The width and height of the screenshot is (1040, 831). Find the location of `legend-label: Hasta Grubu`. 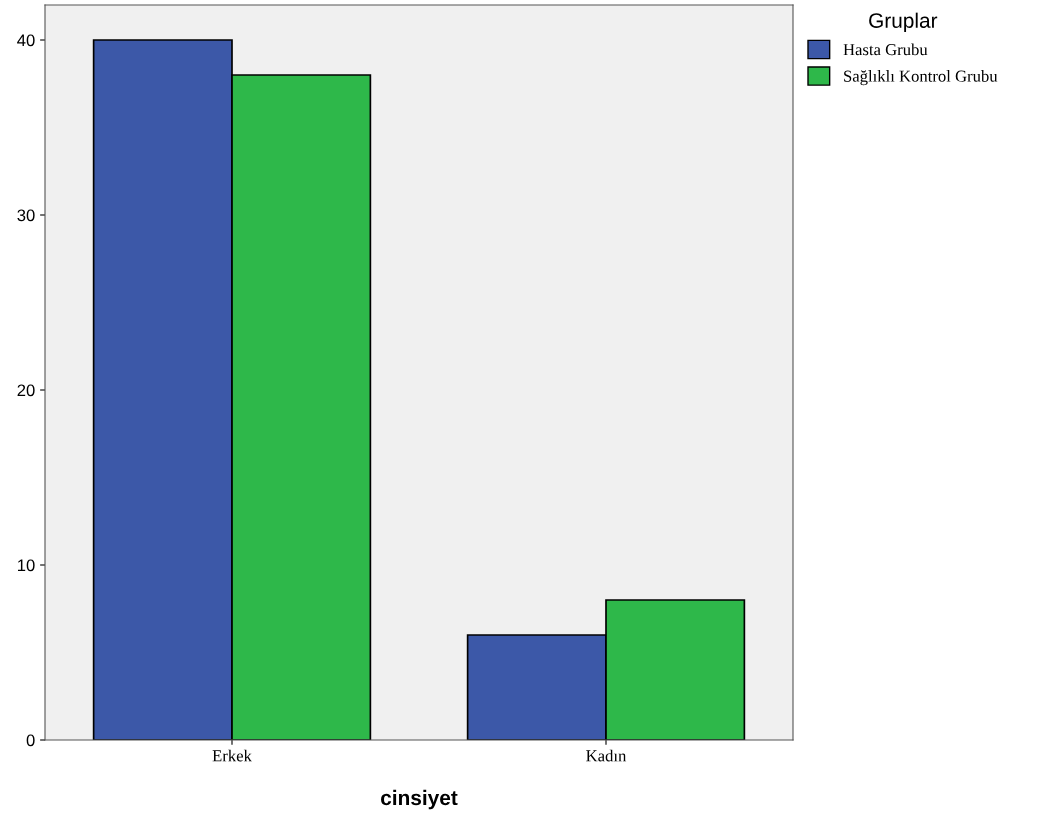

legend-label: Hasta Grubu is located at coordinates (885, 49).